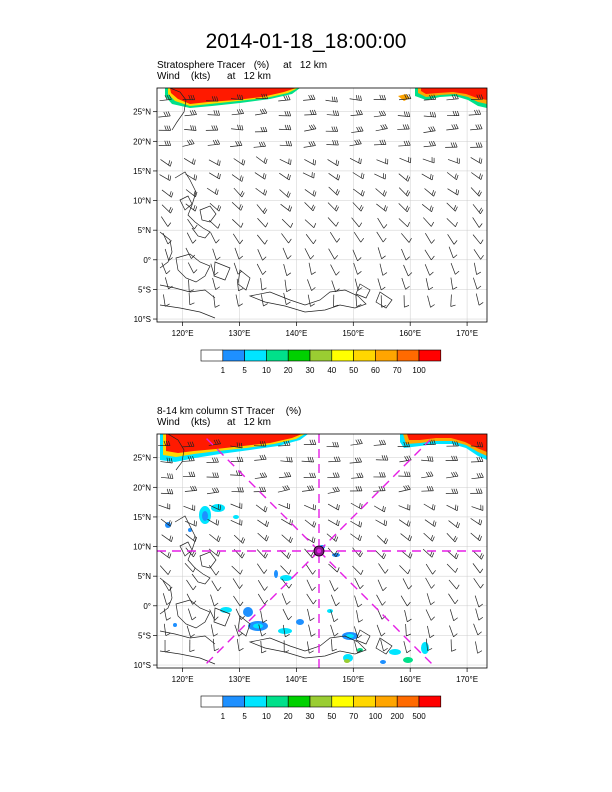 Image resolution: width=612 pixels, height=792 pixels. What do you see at coordinates (398, 716) in the screenshot?
I see `colorbar-label: 200` at bounding box center [398, 716].